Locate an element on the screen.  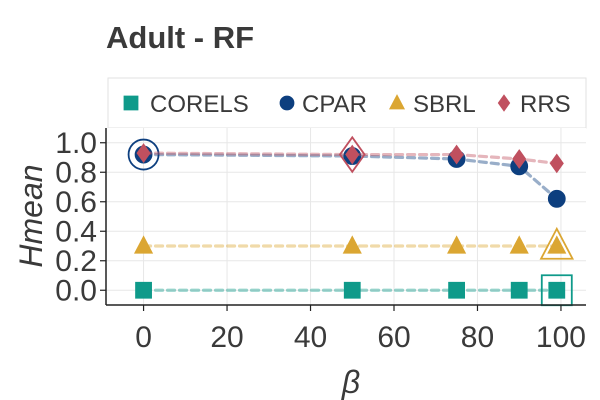
legend: CORELS CPAR SBRL RRS is located at coordinates (347, 104).